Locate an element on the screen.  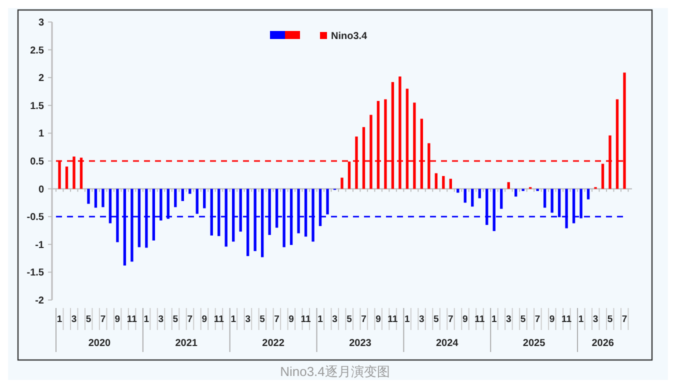
y-tick-label: 0 is located at coordinates (41, 190).